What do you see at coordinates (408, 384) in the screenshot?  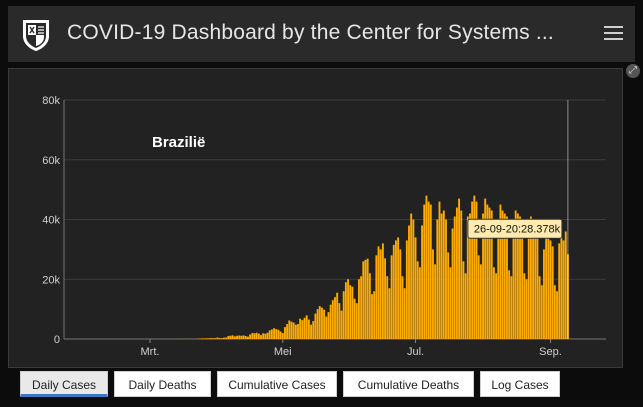 I see `tab-cumulative-deaths: Cumulative Deaths` at bounding box center [408, 384].